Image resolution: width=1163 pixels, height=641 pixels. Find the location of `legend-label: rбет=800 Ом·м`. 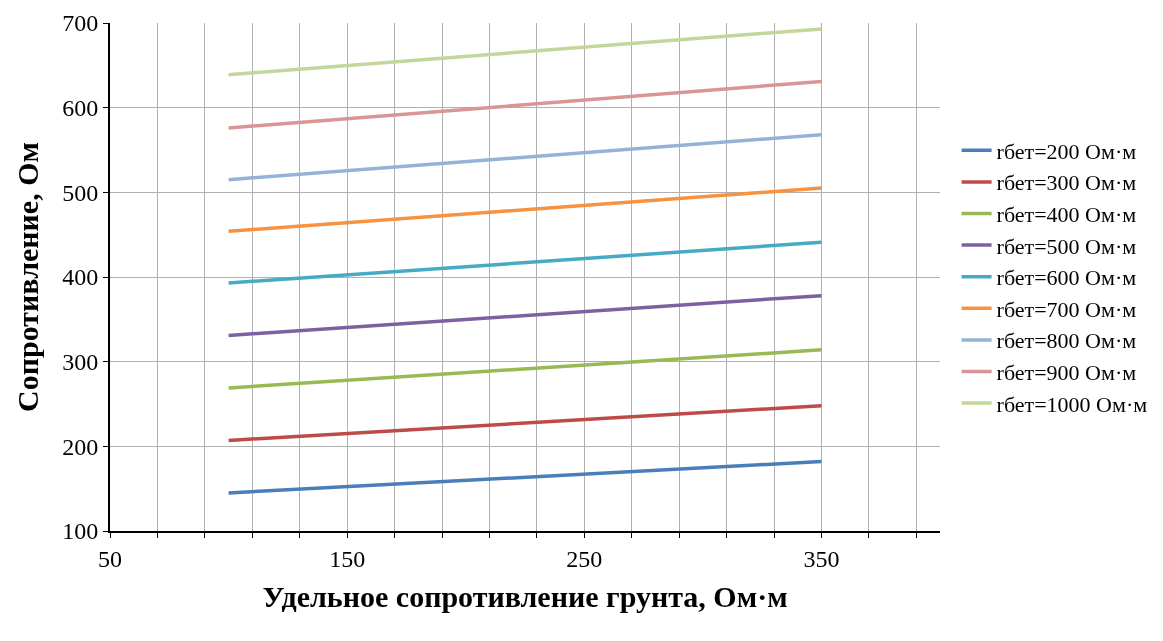

legend-label: rбет=800 Ом·м is located at coordinates (1066, 341).